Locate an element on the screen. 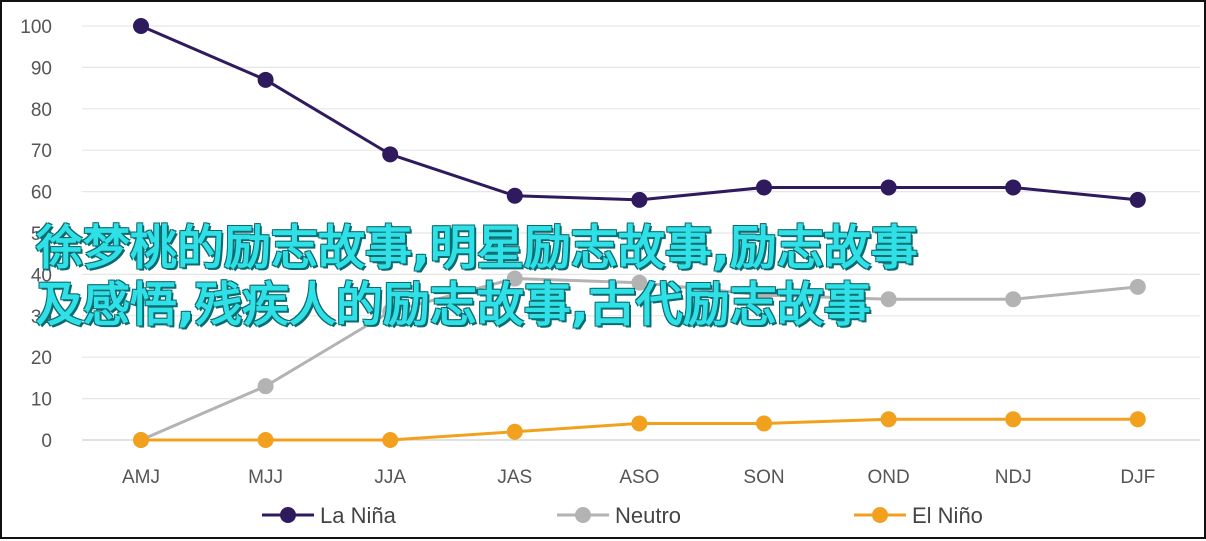  overlay-line-1: 徐梦桃的励志故事,明星励志故事,励志故事 is located at coordinates (477, 248).